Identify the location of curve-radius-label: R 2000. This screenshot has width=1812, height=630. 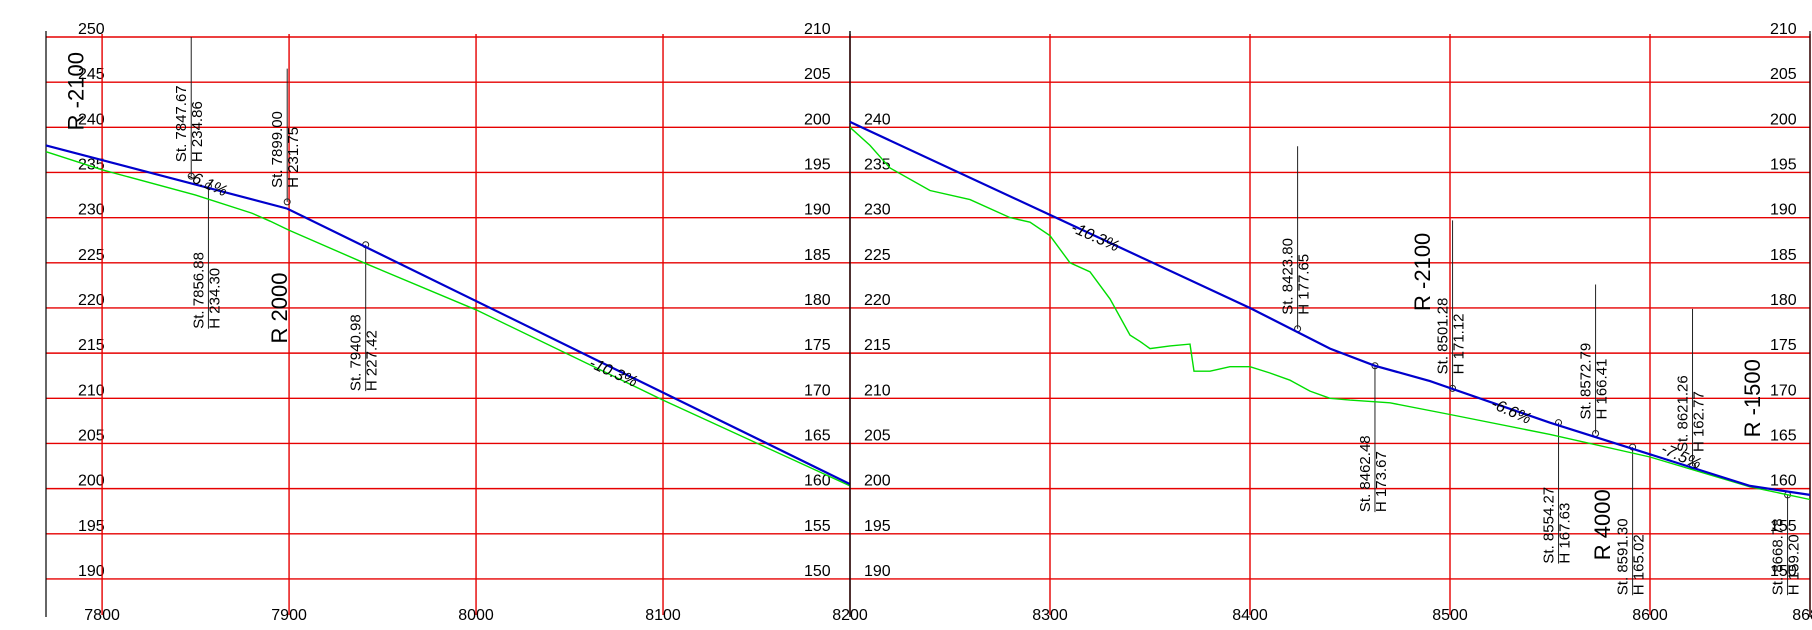
(279, 307).